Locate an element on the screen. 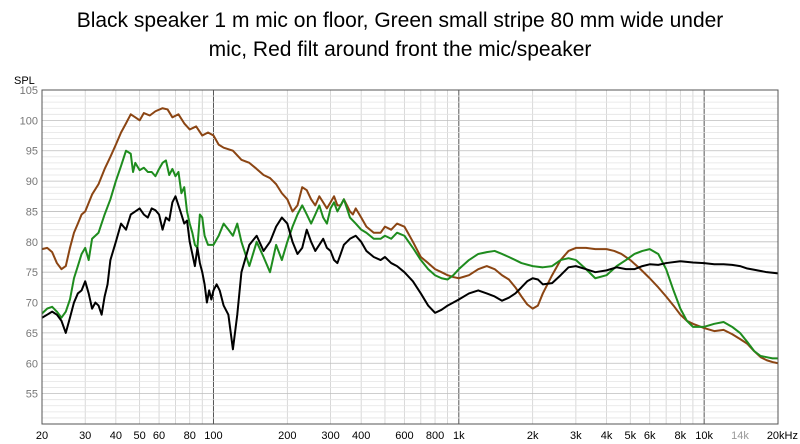 This screenshot has height=444, width=800. x-tick-label: 300 is located at coordinates (330, 436).